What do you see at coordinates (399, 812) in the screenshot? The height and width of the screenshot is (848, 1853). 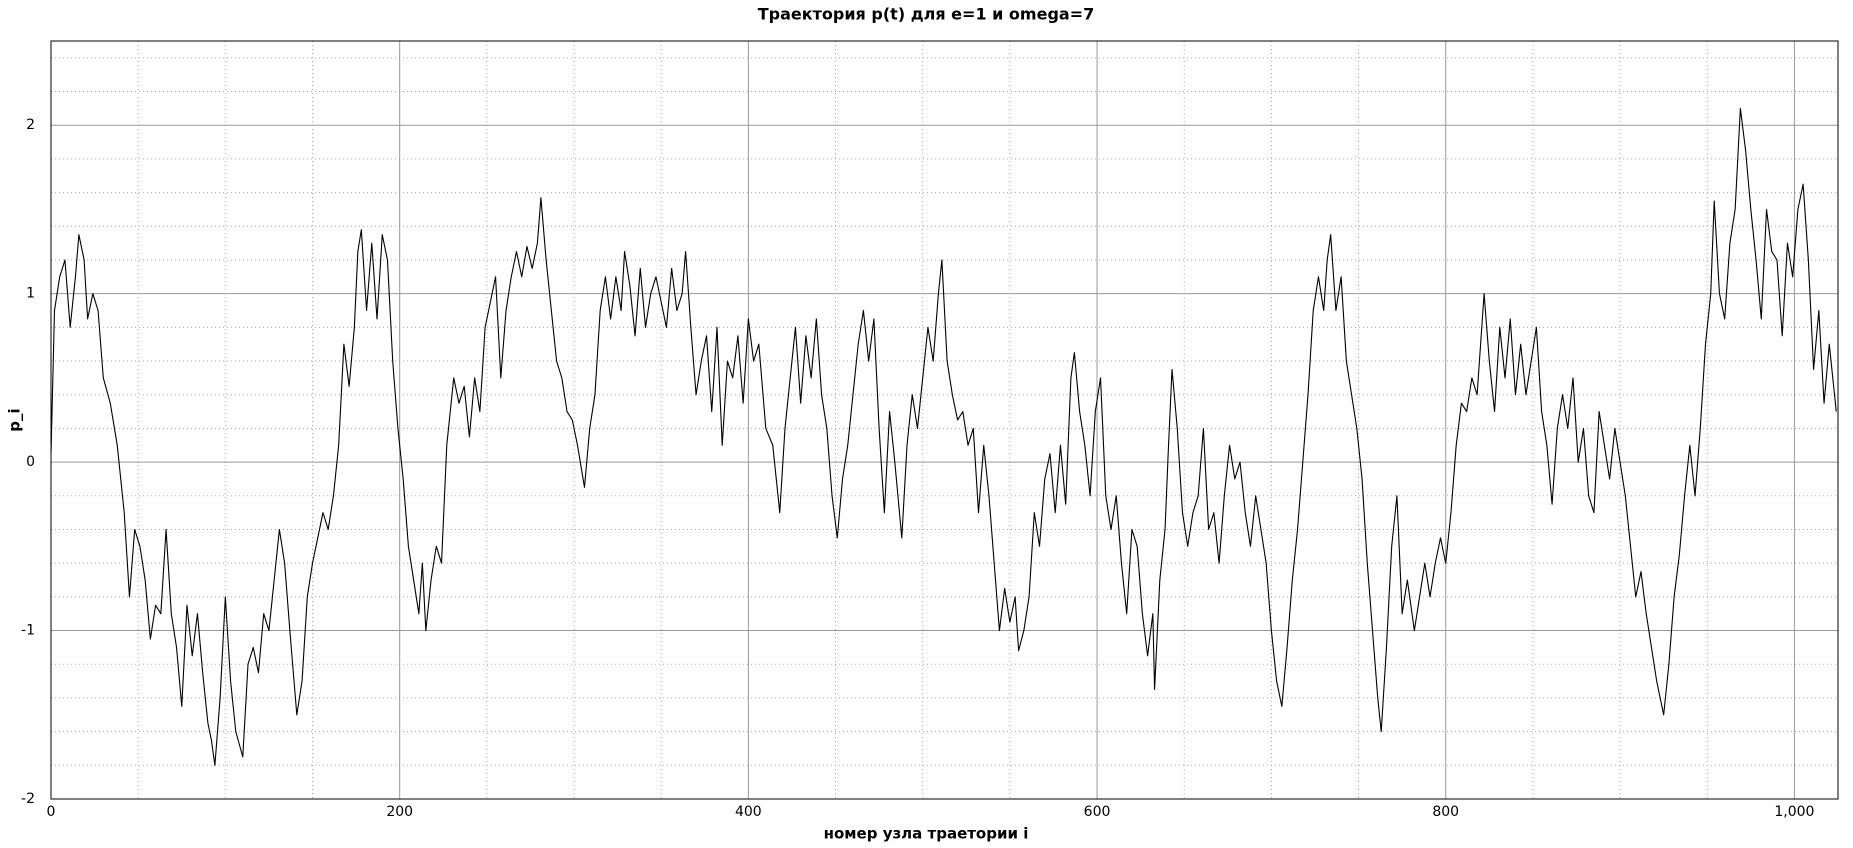 I see `x-tick-label: 200` at bounding box center [399, 812].